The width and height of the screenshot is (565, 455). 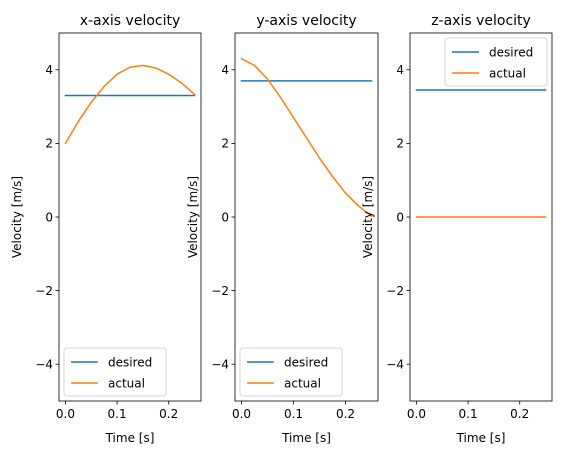 What do you see at coordinates (306, 21) in the screenshot?
I see `chart-title: y-axis velocity` at bounding box center [306, 21].